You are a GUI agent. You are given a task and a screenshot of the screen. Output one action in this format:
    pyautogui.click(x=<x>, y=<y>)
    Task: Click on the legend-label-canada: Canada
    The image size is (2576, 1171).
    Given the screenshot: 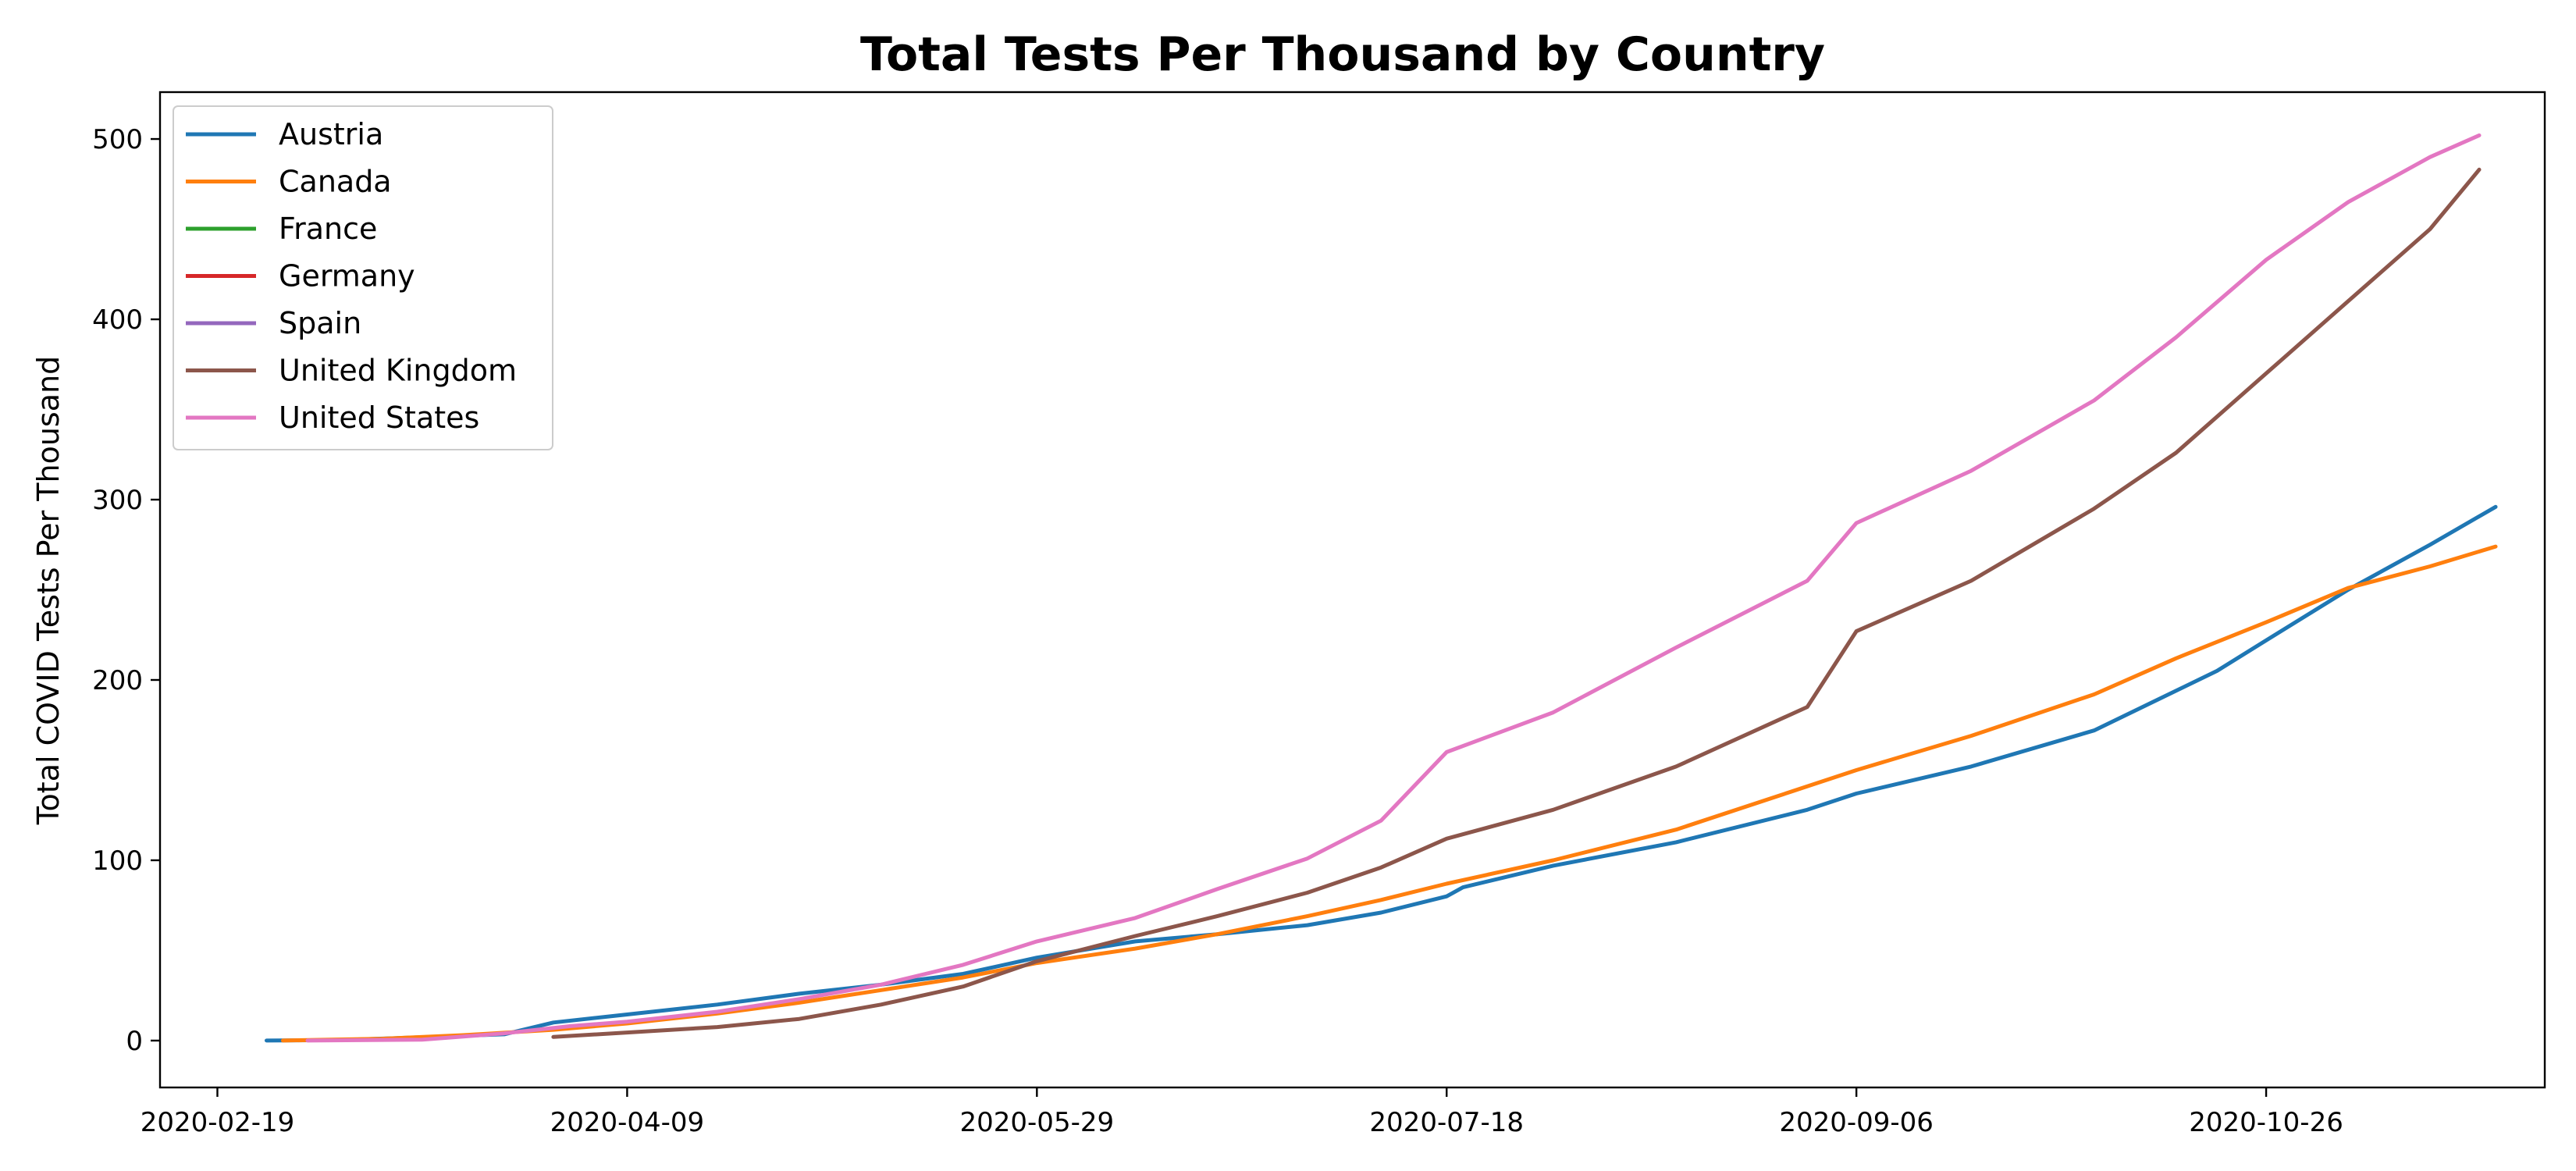 What is the action you would take?
    pyautogui.click(x=335, y=182)
    